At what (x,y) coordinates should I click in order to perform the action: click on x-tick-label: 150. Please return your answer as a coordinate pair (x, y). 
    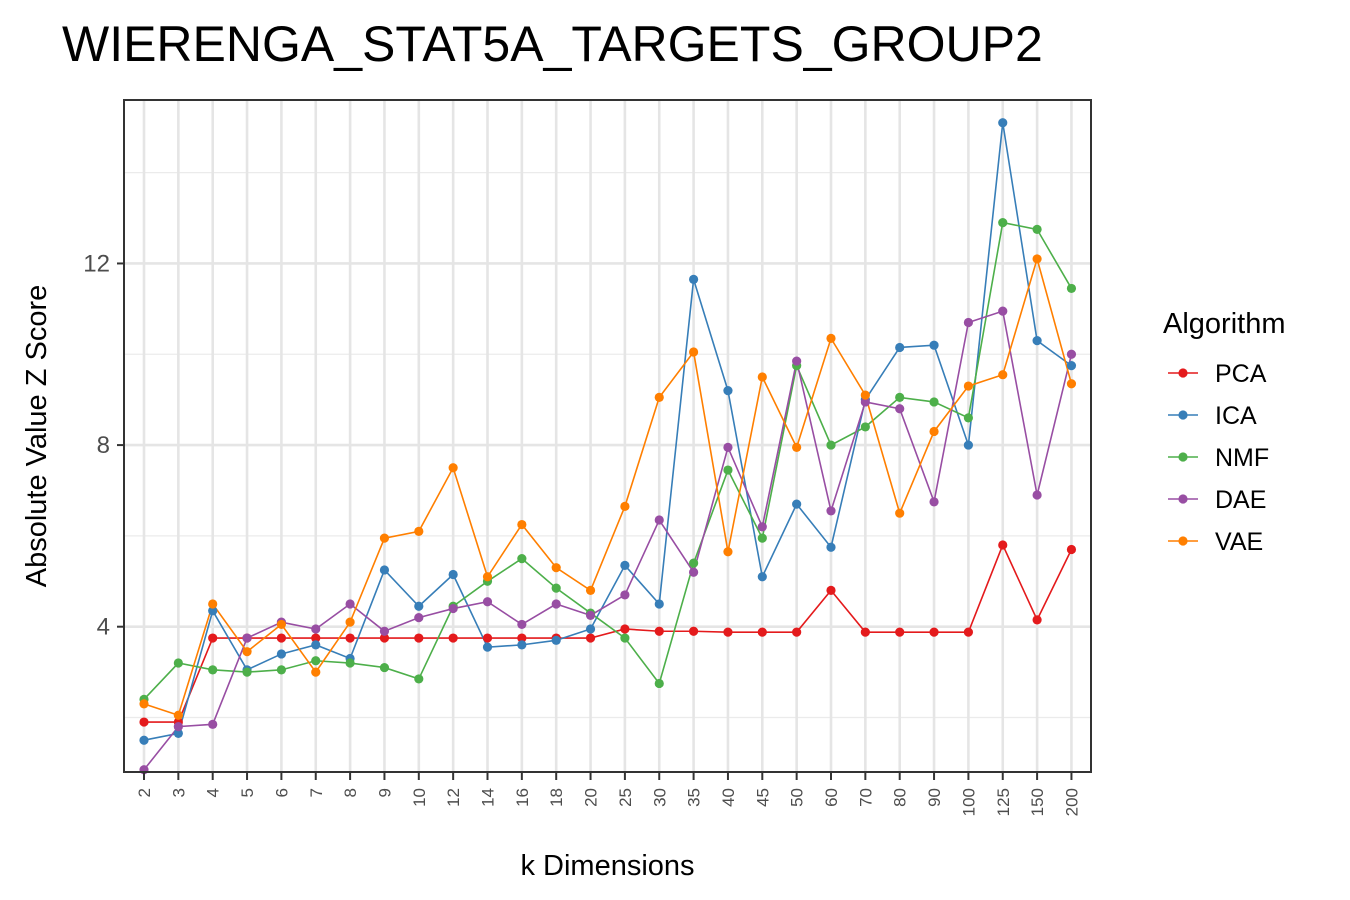
    Looking at the image, I should click on (1037, 802).